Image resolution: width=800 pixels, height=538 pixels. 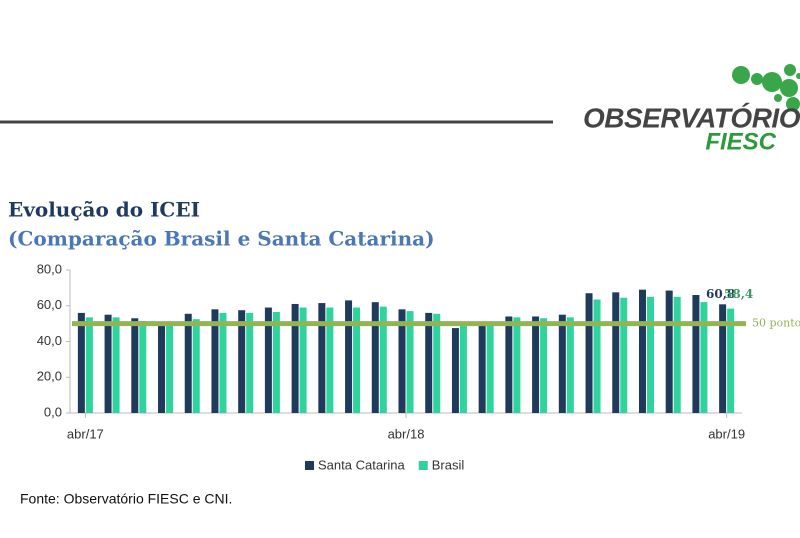 What do you see at coordinates (726, 433) in the screenshot?
I see `x-tick-label: abr/19` at bounding box center [726, 433].